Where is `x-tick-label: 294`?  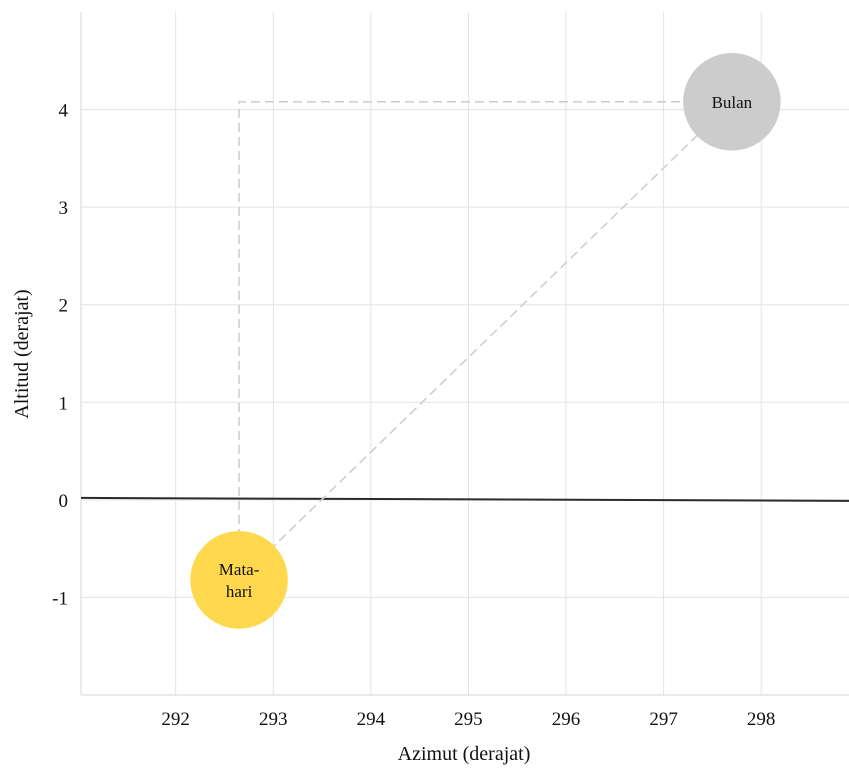
x-tick-label: 294 is located at coordinates (371, 719).